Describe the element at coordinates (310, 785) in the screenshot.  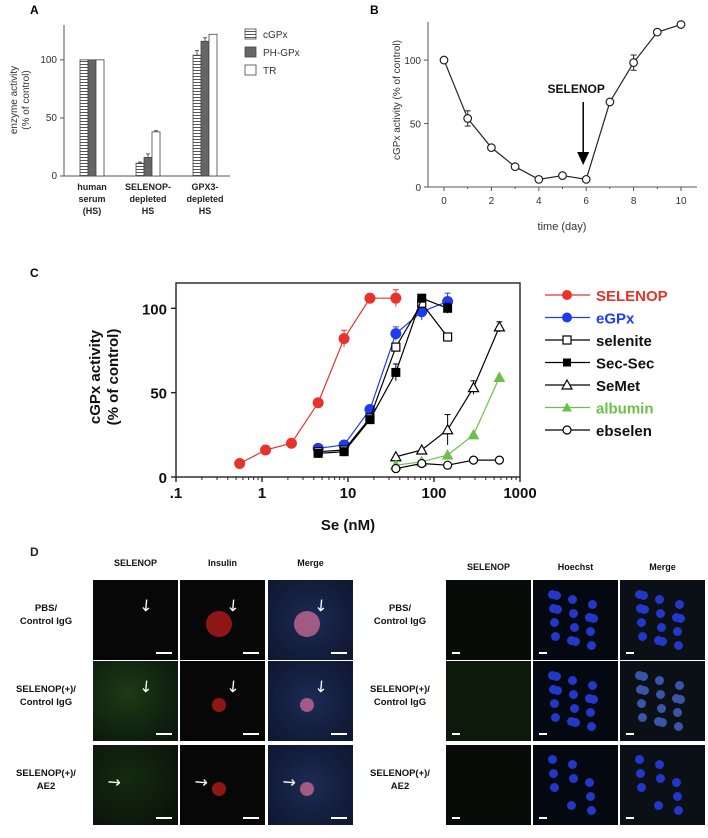
I see `micrograph: ↘` at that location.